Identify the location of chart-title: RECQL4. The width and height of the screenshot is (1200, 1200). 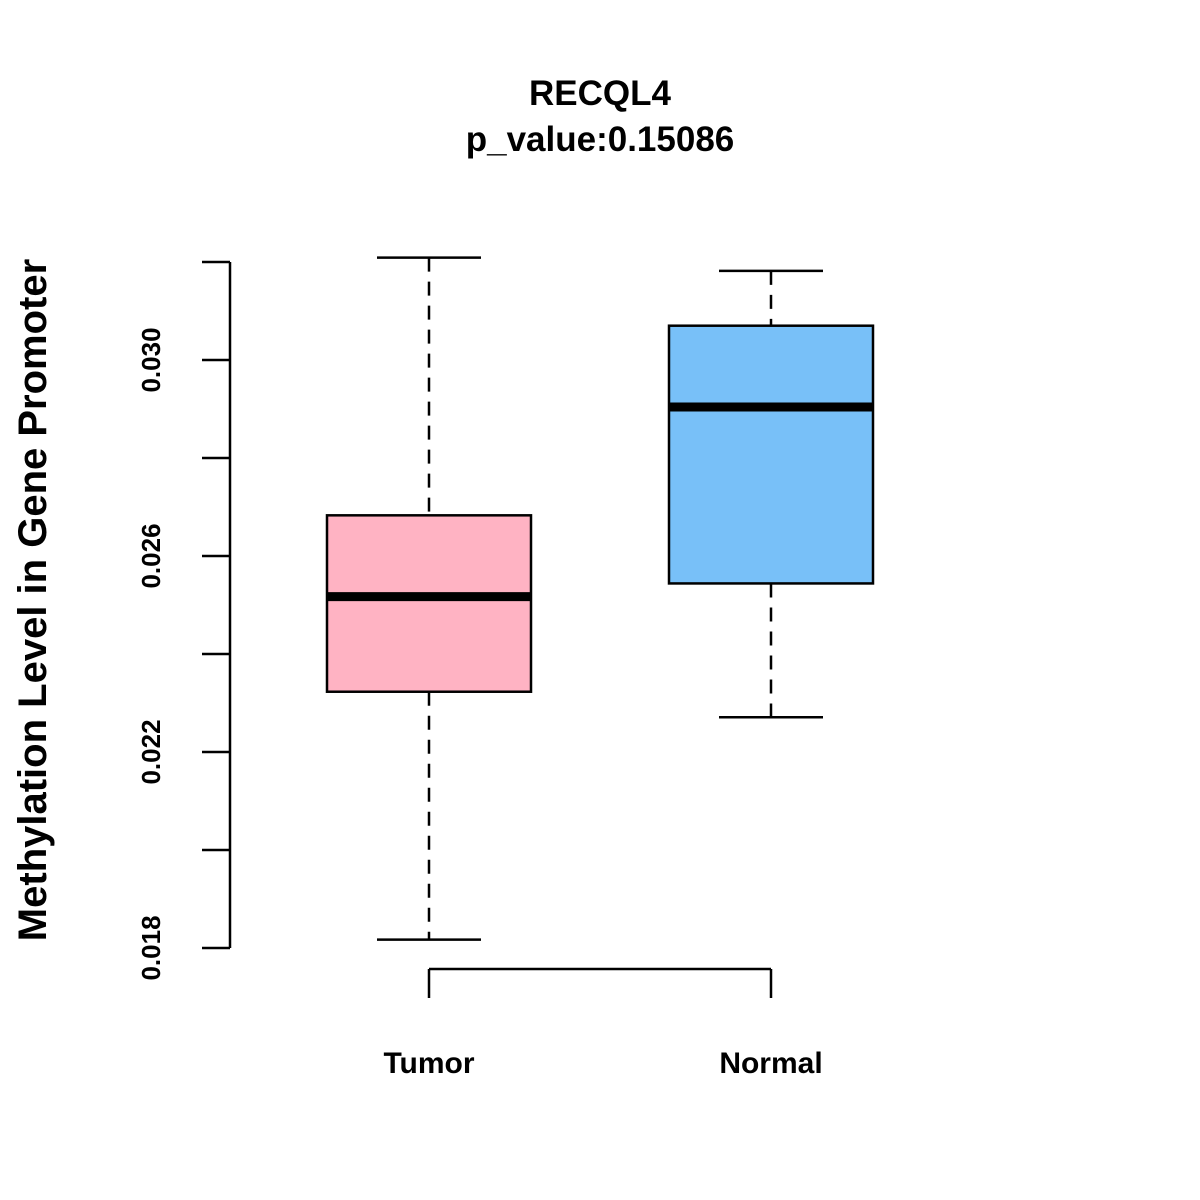
(600, 93).